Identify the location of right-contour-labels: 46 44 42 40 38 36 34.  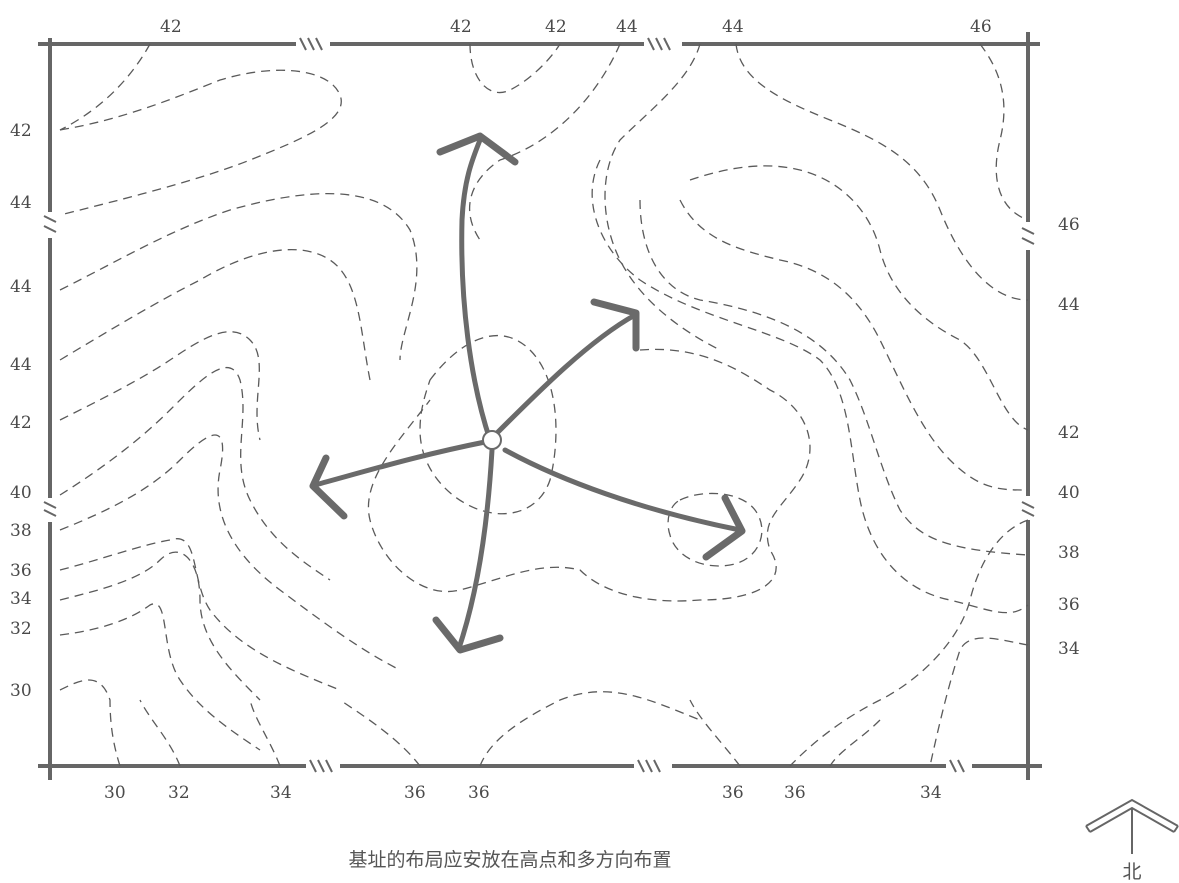
(1069, 437).